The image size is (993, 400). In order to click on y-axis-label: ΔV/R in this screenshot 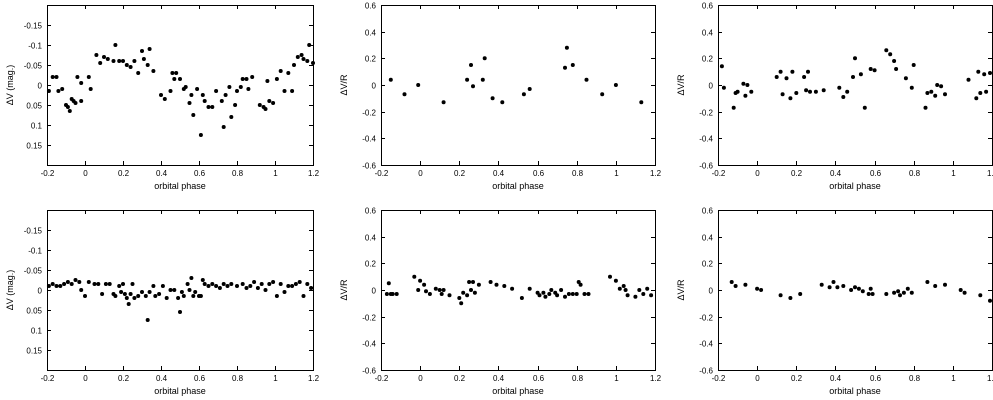, I will do `click(344, 290)`.